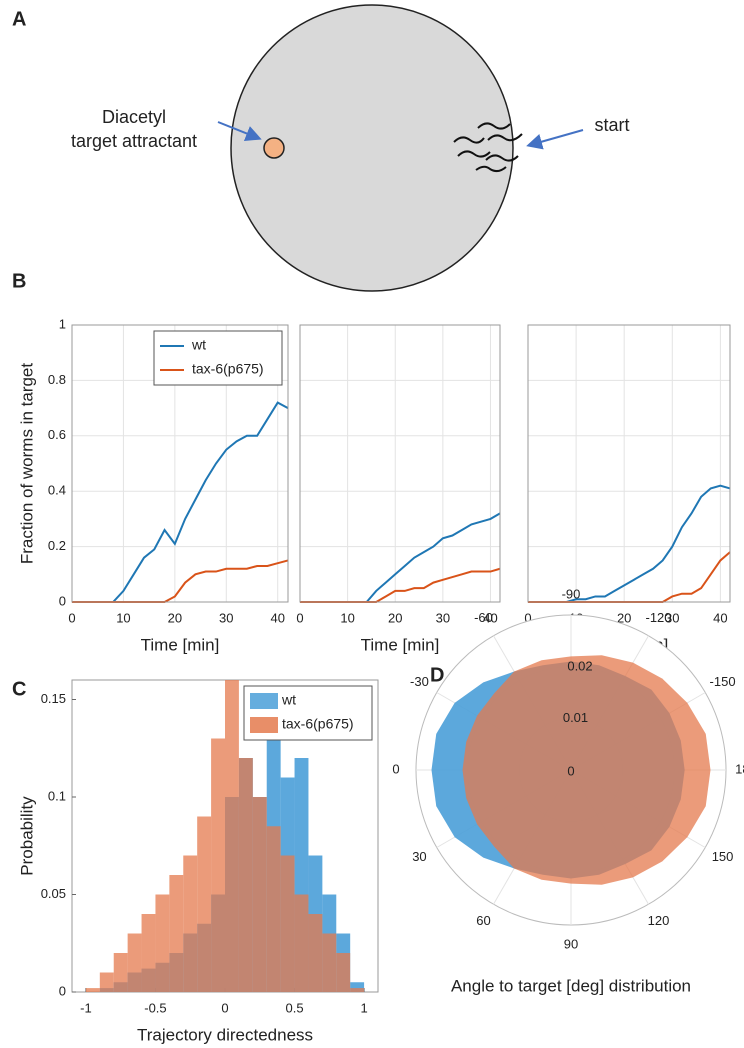 The height and width of the screenshot is (1048, 744). Describe the element at coordinates (19, 19) in the screenshot. I see `panel-label: A` at that location.